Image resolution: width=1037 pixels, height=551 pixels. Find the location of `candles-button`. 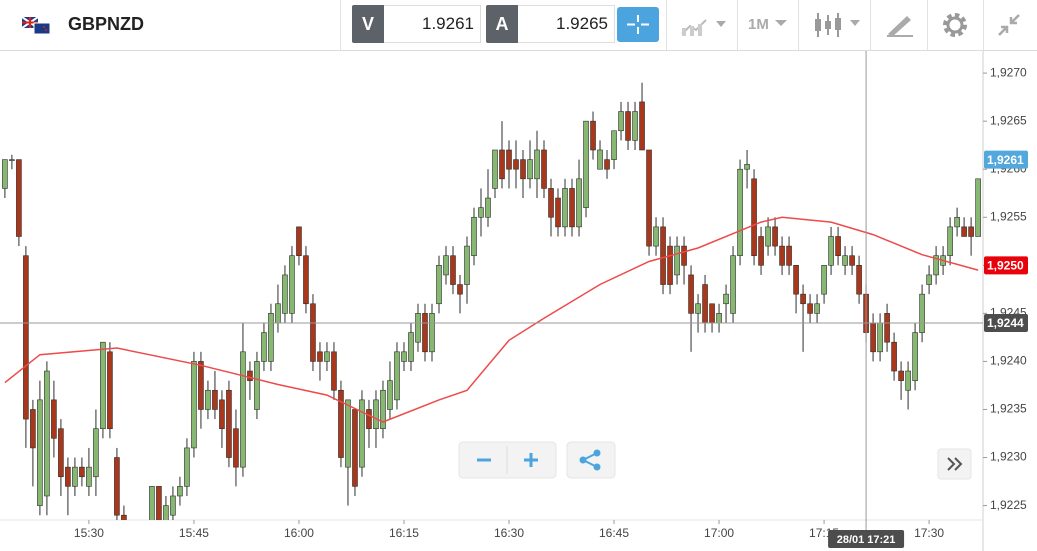

candles-button is located at coordinates (837, 25).